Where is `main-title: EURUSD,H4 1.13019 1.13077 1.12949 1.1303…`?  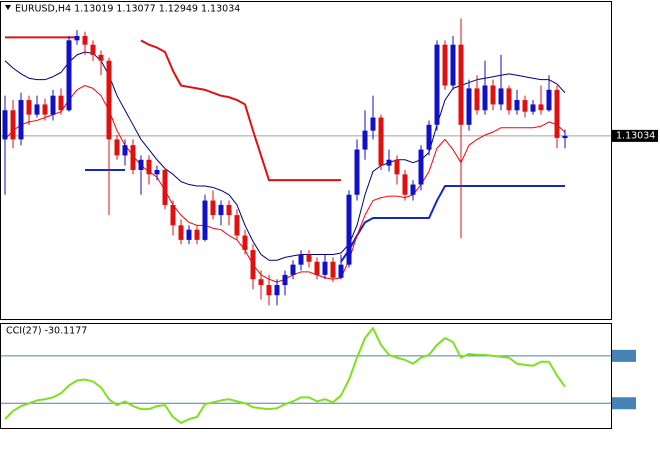 main-title: EURUSD,H4 1.13019 1.13077 1.12949 1.1303… is located at coordinates (127, 9).